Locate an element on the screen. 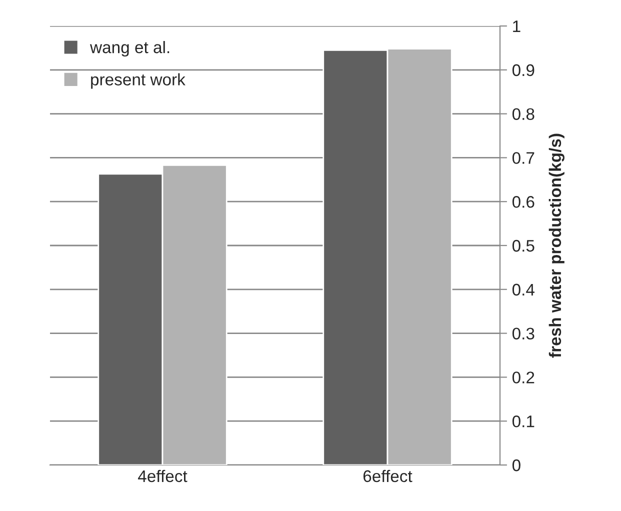 Image resolution: width=621 pixels, height=511 pixels. y-tick-label: 0.9 is located at coordinates (523, 70).